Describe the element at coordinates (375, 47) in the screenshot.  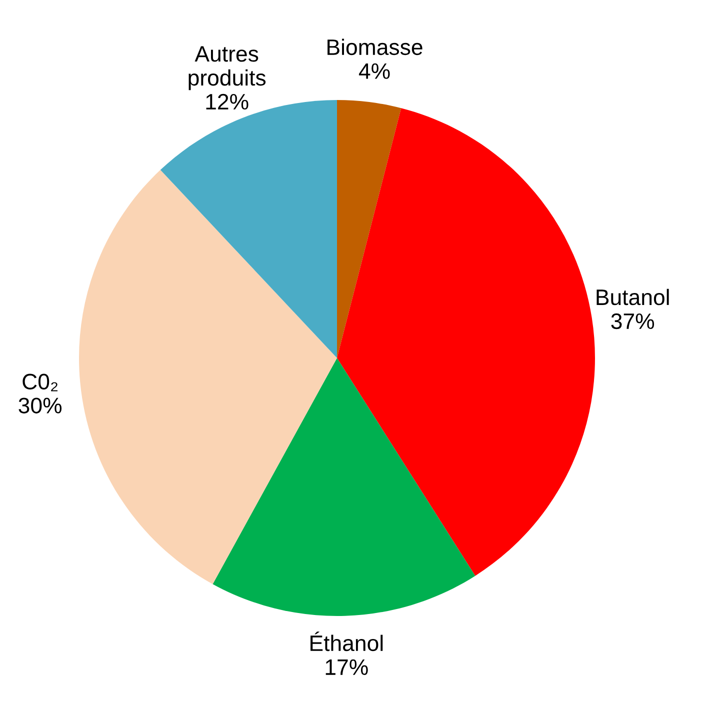
I see `slice-label: Biomasse` at that location.